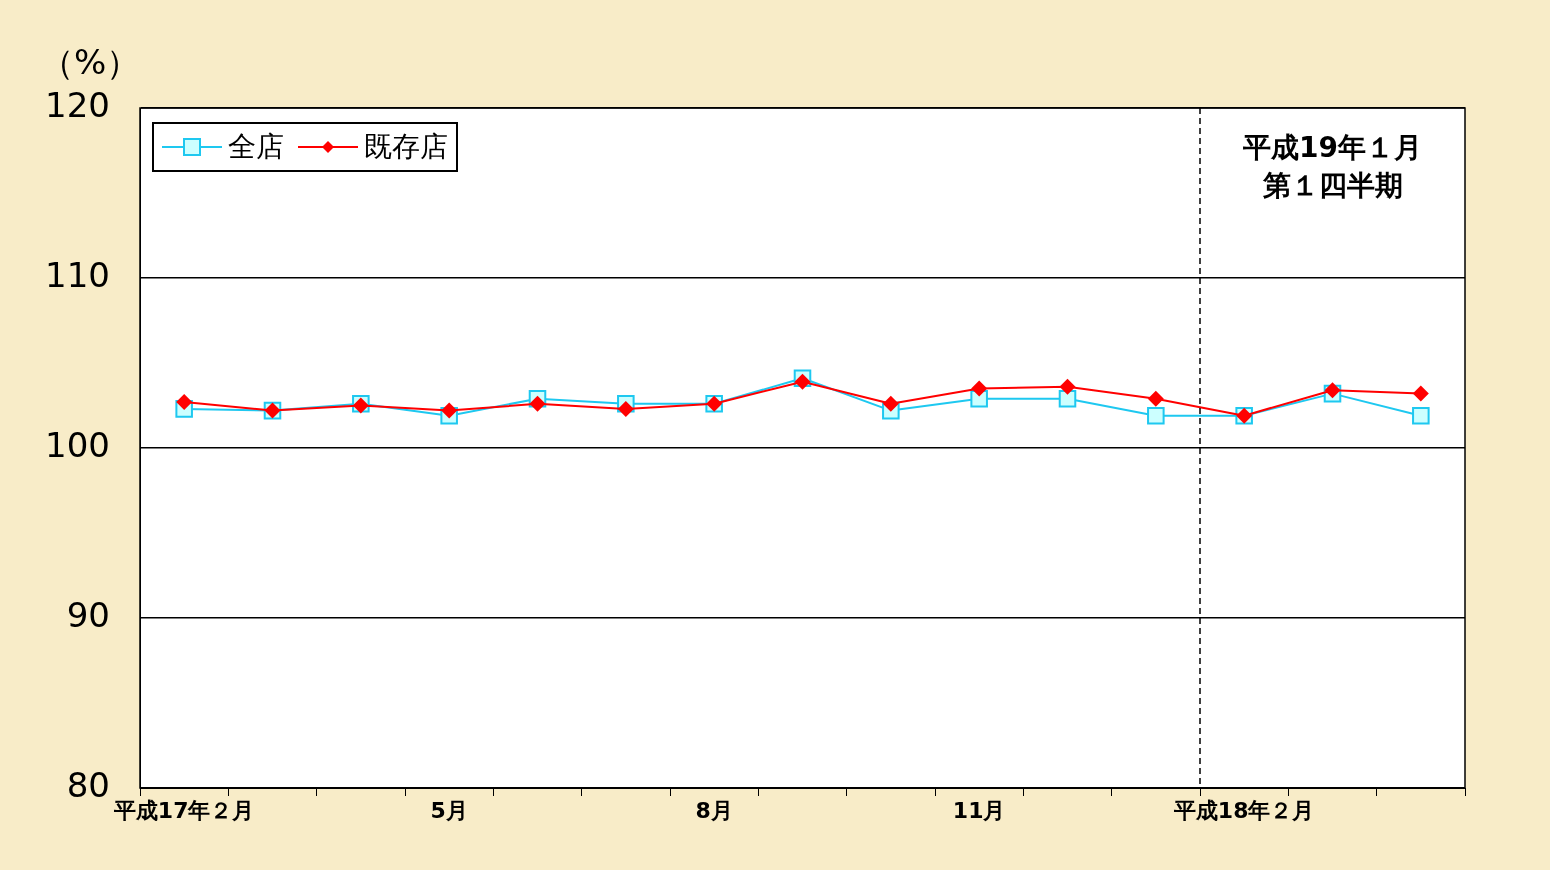  What do you see at coordinates (88, 784) in the screenshot?
I see `y-tick-label: 80` at bounding box center [88, 784].